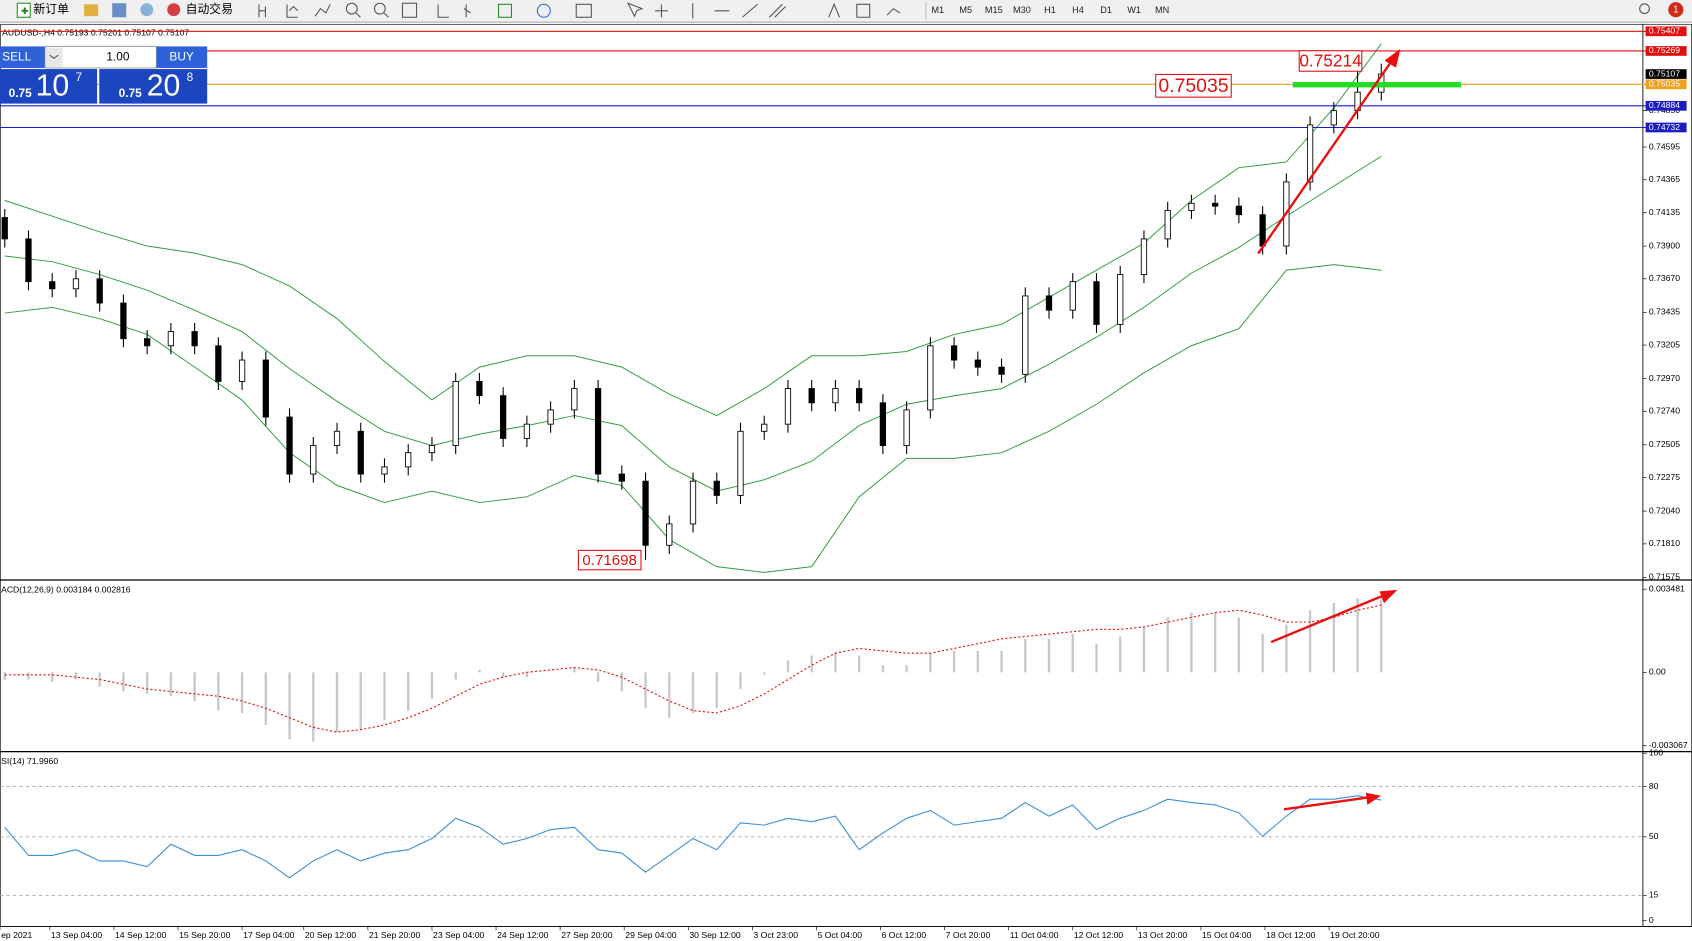  What do you see at coordinates (182, 57) in the screenshot?
I see `buy-button` at bounding box center [182, 57].